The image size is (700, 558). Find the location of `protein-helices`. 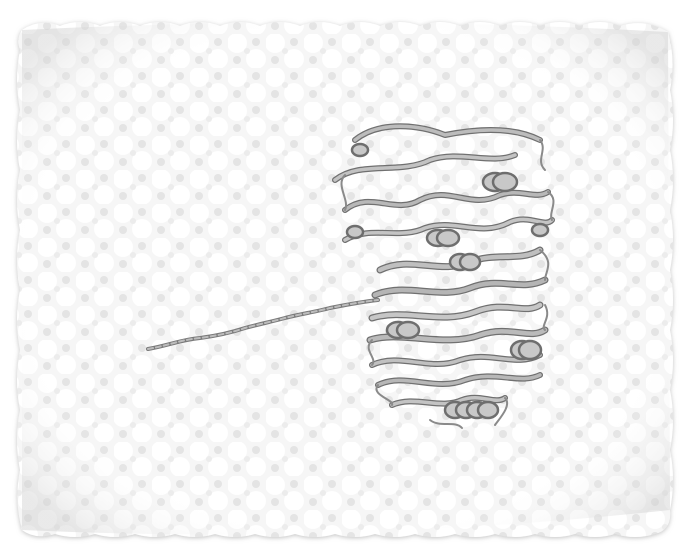

protein-helices is located at coordinates (447, 281).